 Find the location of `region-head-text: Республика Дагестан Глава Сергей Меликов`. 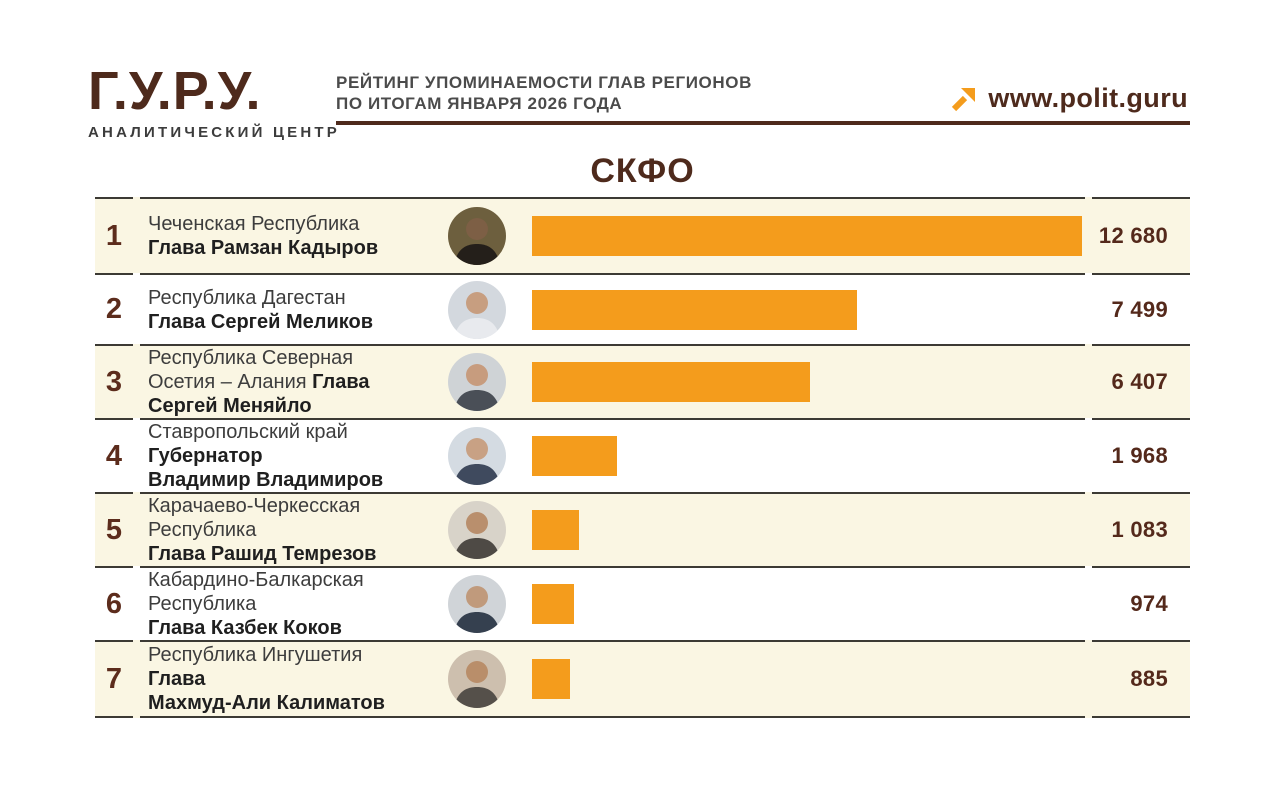

region-head-text: Республика Дагестан Глава Сергей Меликов is located at coordinates (298, 310).